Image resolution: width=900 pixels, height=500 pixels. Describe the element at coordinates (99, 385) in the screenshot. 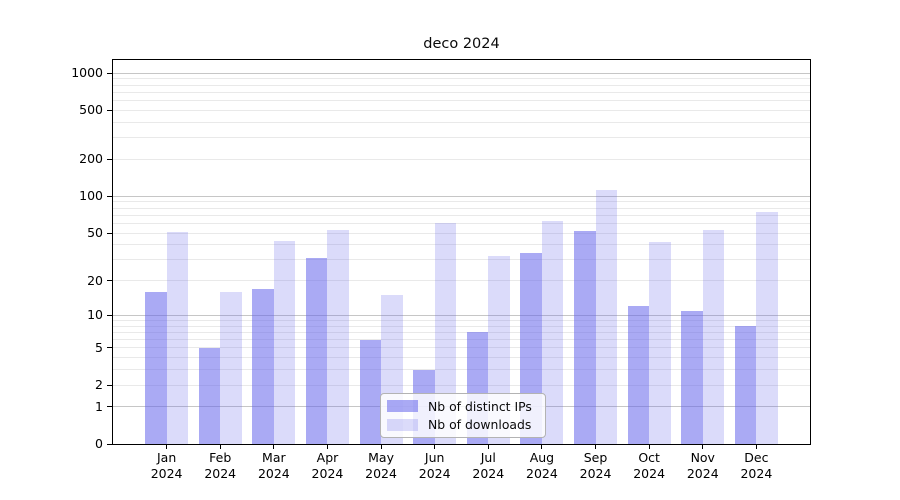

I see `y-tick-label: 2` at that location.